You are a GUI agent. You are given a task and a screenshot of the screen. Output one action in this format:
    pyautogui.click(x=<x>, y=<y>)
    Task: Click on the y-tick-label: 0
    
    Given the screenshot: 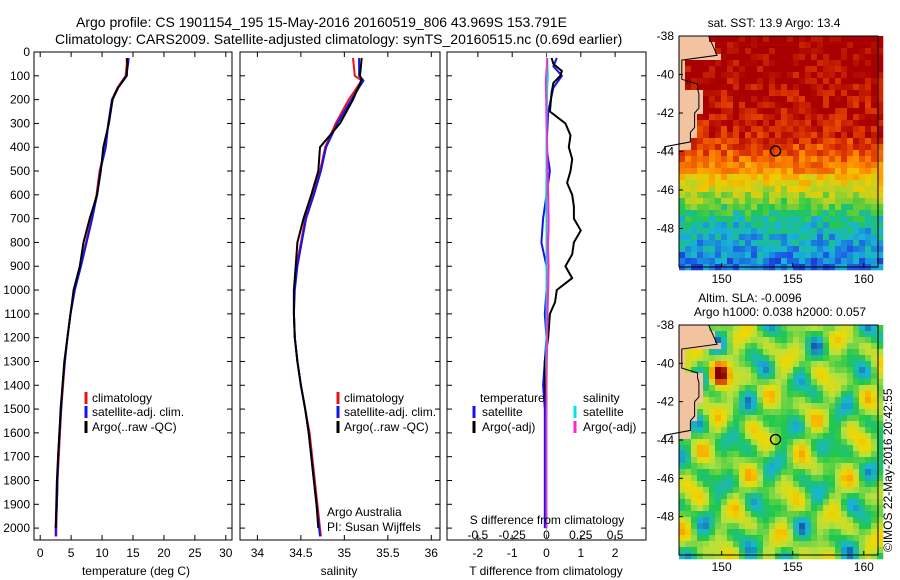 What is the action you would take?
    pyautogui.click(x=26, y=52)
    